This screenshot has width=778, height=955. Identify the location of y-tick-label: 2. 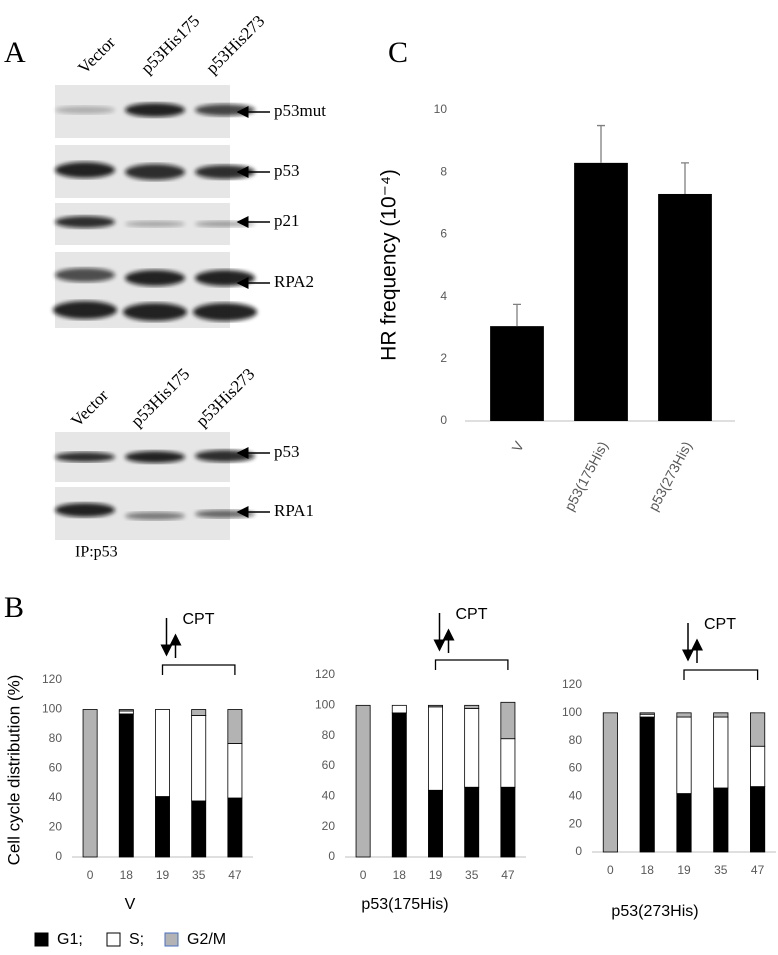
(443, 358).